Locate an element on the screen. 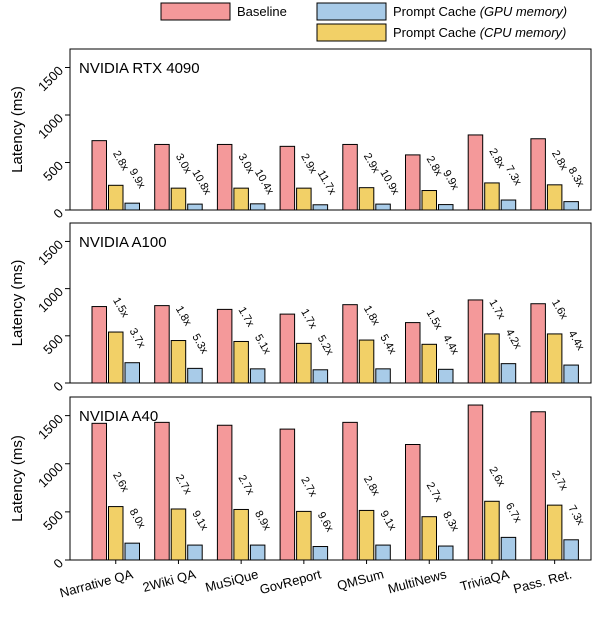 The height and width of the screenshot is (622, 598). x-tick-label: GovReport is located at coordinates (290, 581).